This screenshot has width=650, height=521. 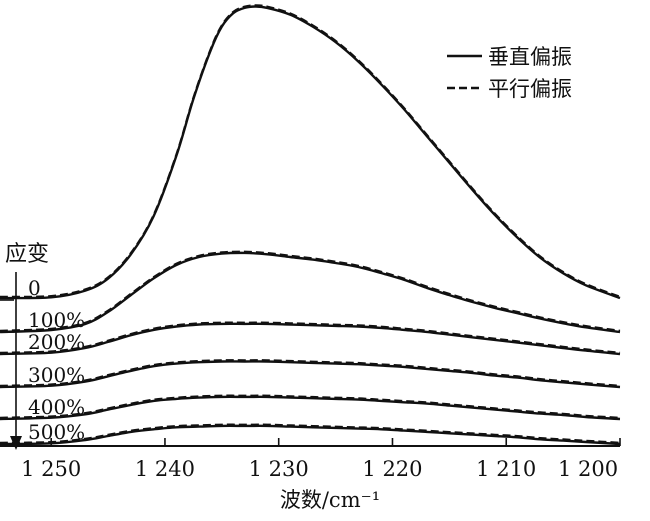 I want to click on strain-label-5: 500%, so click(x=56, y=432).